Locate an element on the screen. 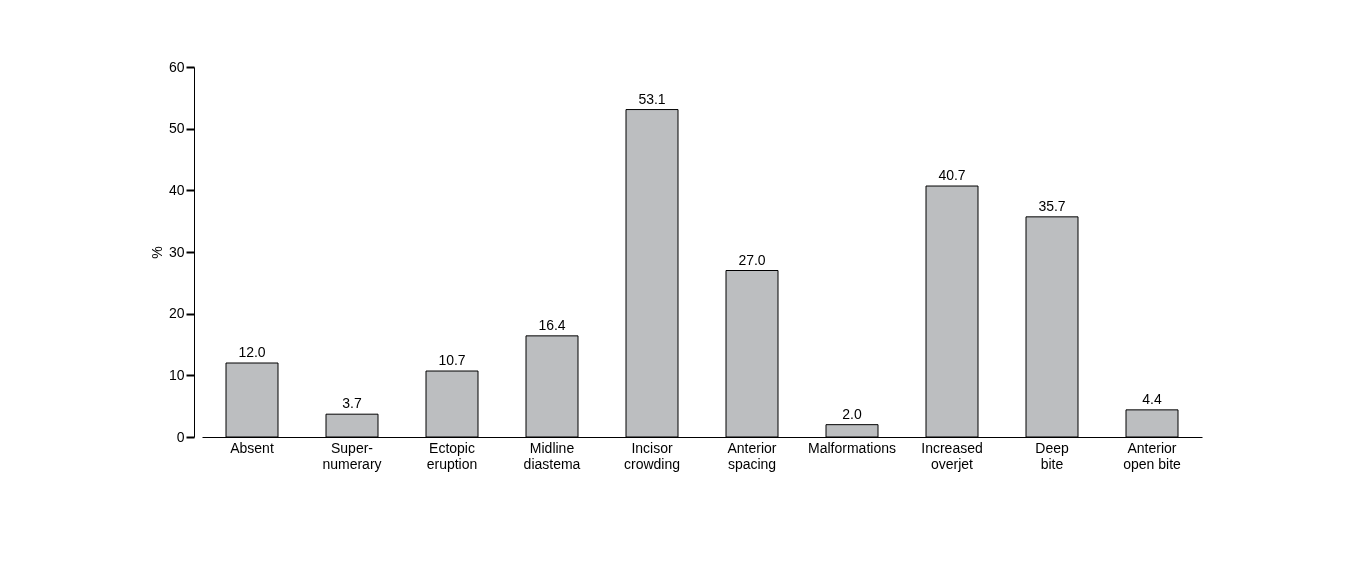  y-tick-label: 10 is located at coordinates (176, 374).